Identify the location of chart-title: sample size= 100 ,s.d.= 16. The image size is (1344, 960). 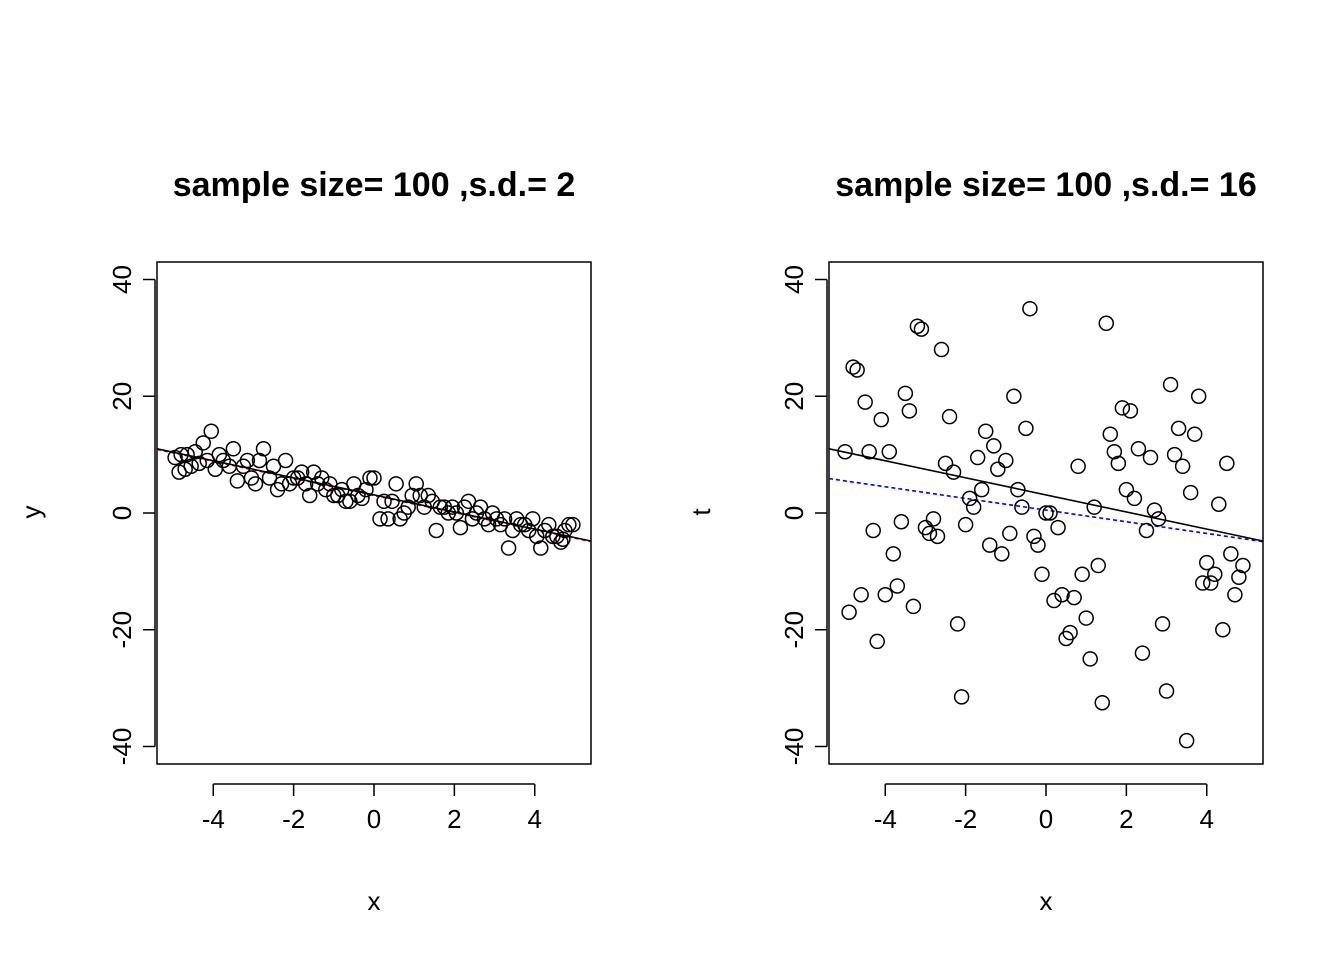
(1046, 185).